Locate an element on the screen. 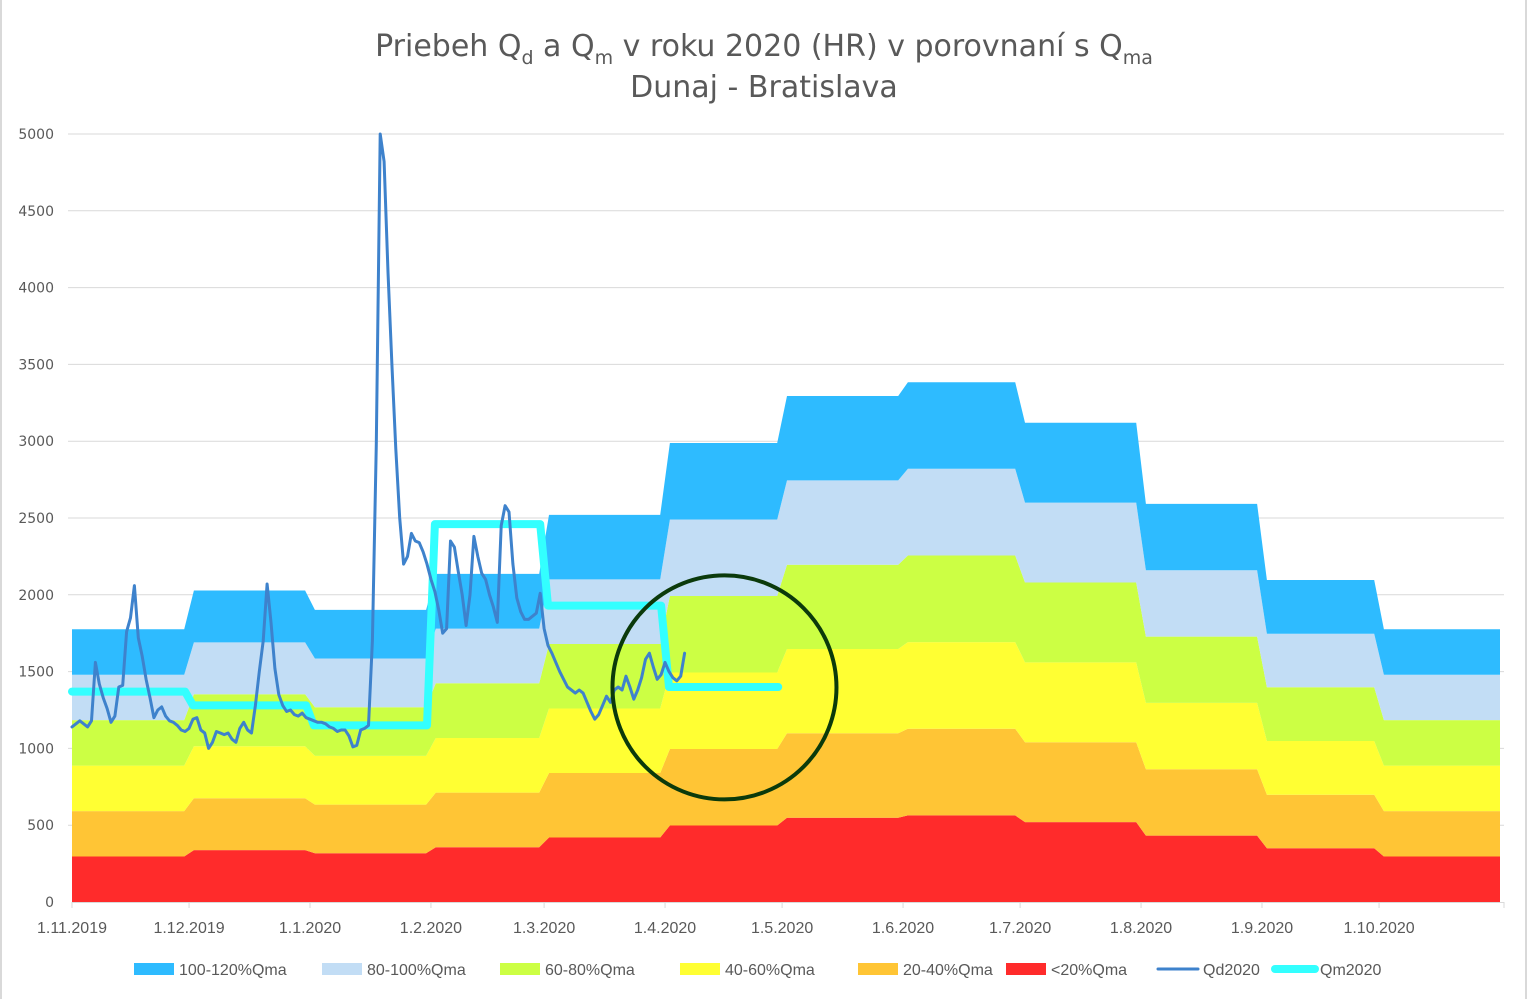 This screenshot has width=1529, height=1001. x-tick-label: 1.1.2020 is located at coordinates (310, 928).